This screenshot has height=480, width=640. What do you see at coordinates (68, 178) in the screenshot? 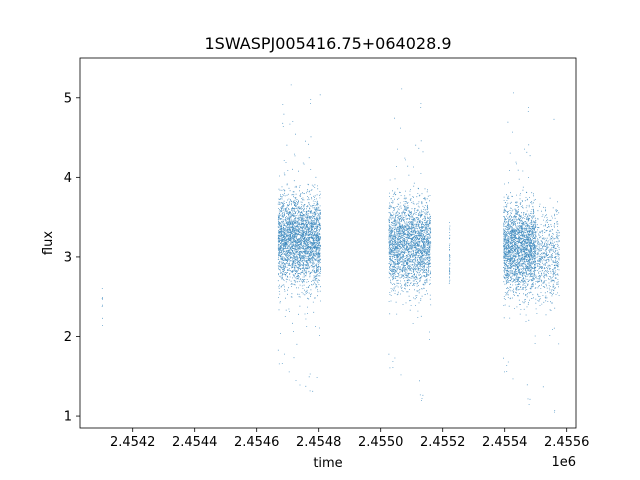
I see `y-tick-label: 4` at bounding box center [68, 178].